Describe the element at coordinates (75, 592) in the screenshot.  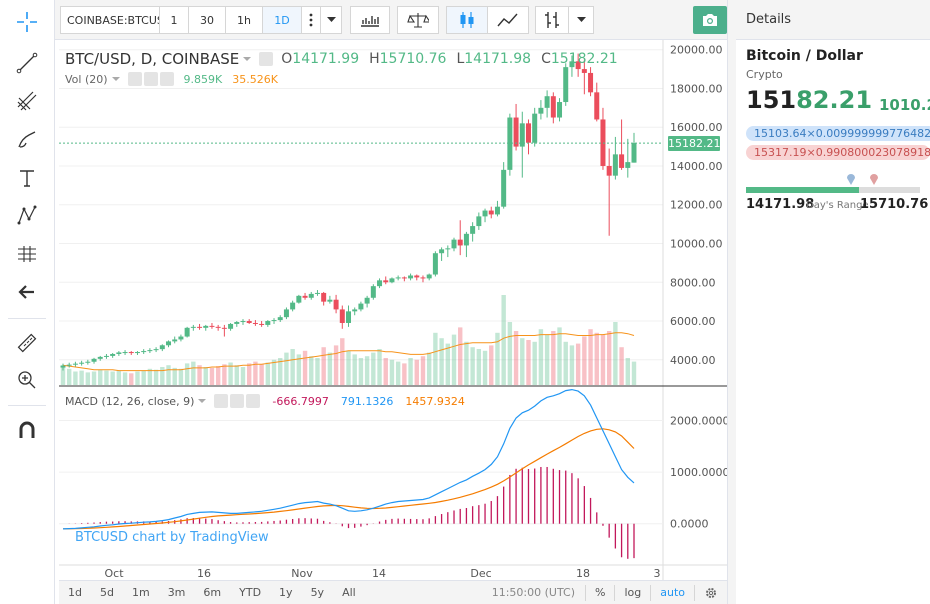
I see `range-1d-button: 1d` at that location.